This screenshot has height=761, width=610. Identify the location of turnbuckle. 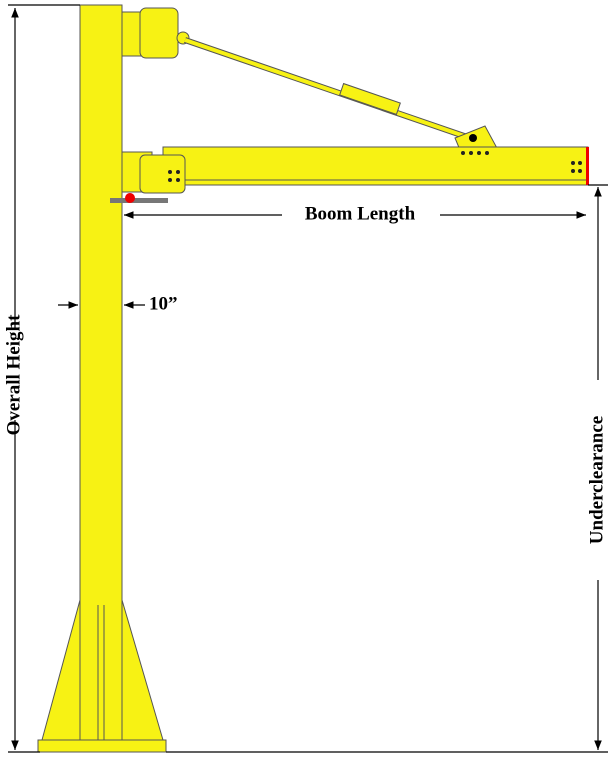
(370, 99).